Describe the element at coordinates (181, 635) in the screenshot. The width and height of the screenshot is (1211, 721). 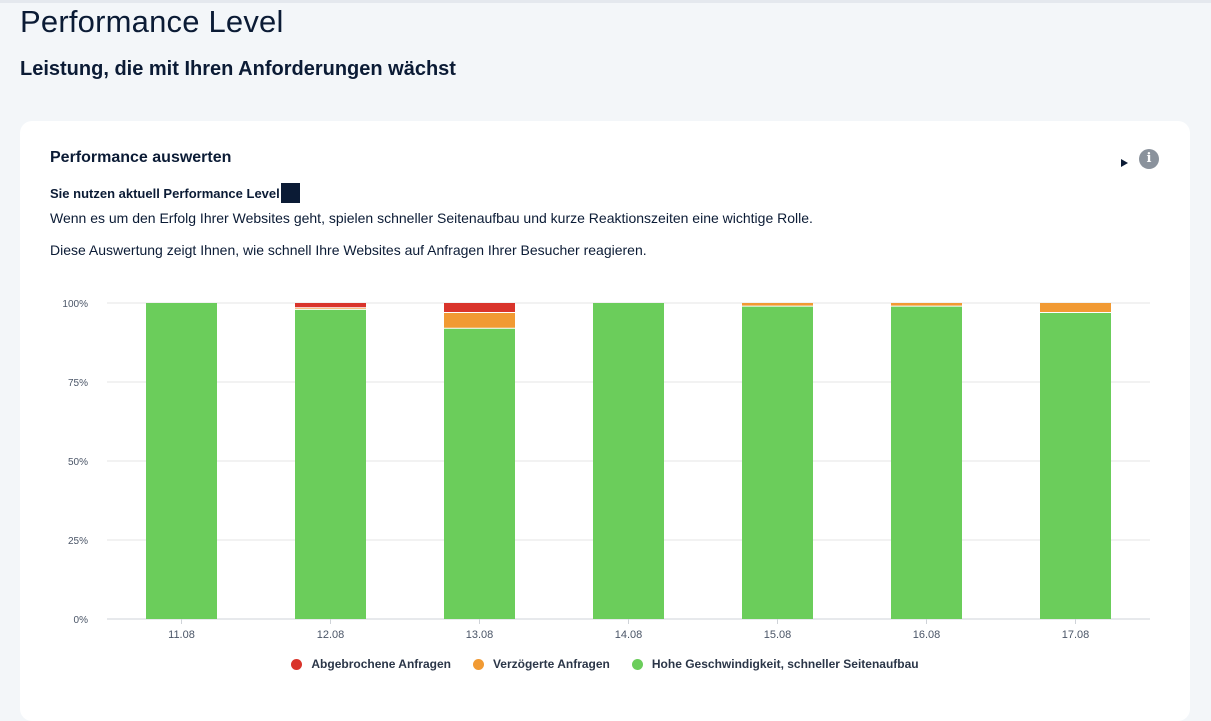
I see `x-tick-label: 11.08` at that location.